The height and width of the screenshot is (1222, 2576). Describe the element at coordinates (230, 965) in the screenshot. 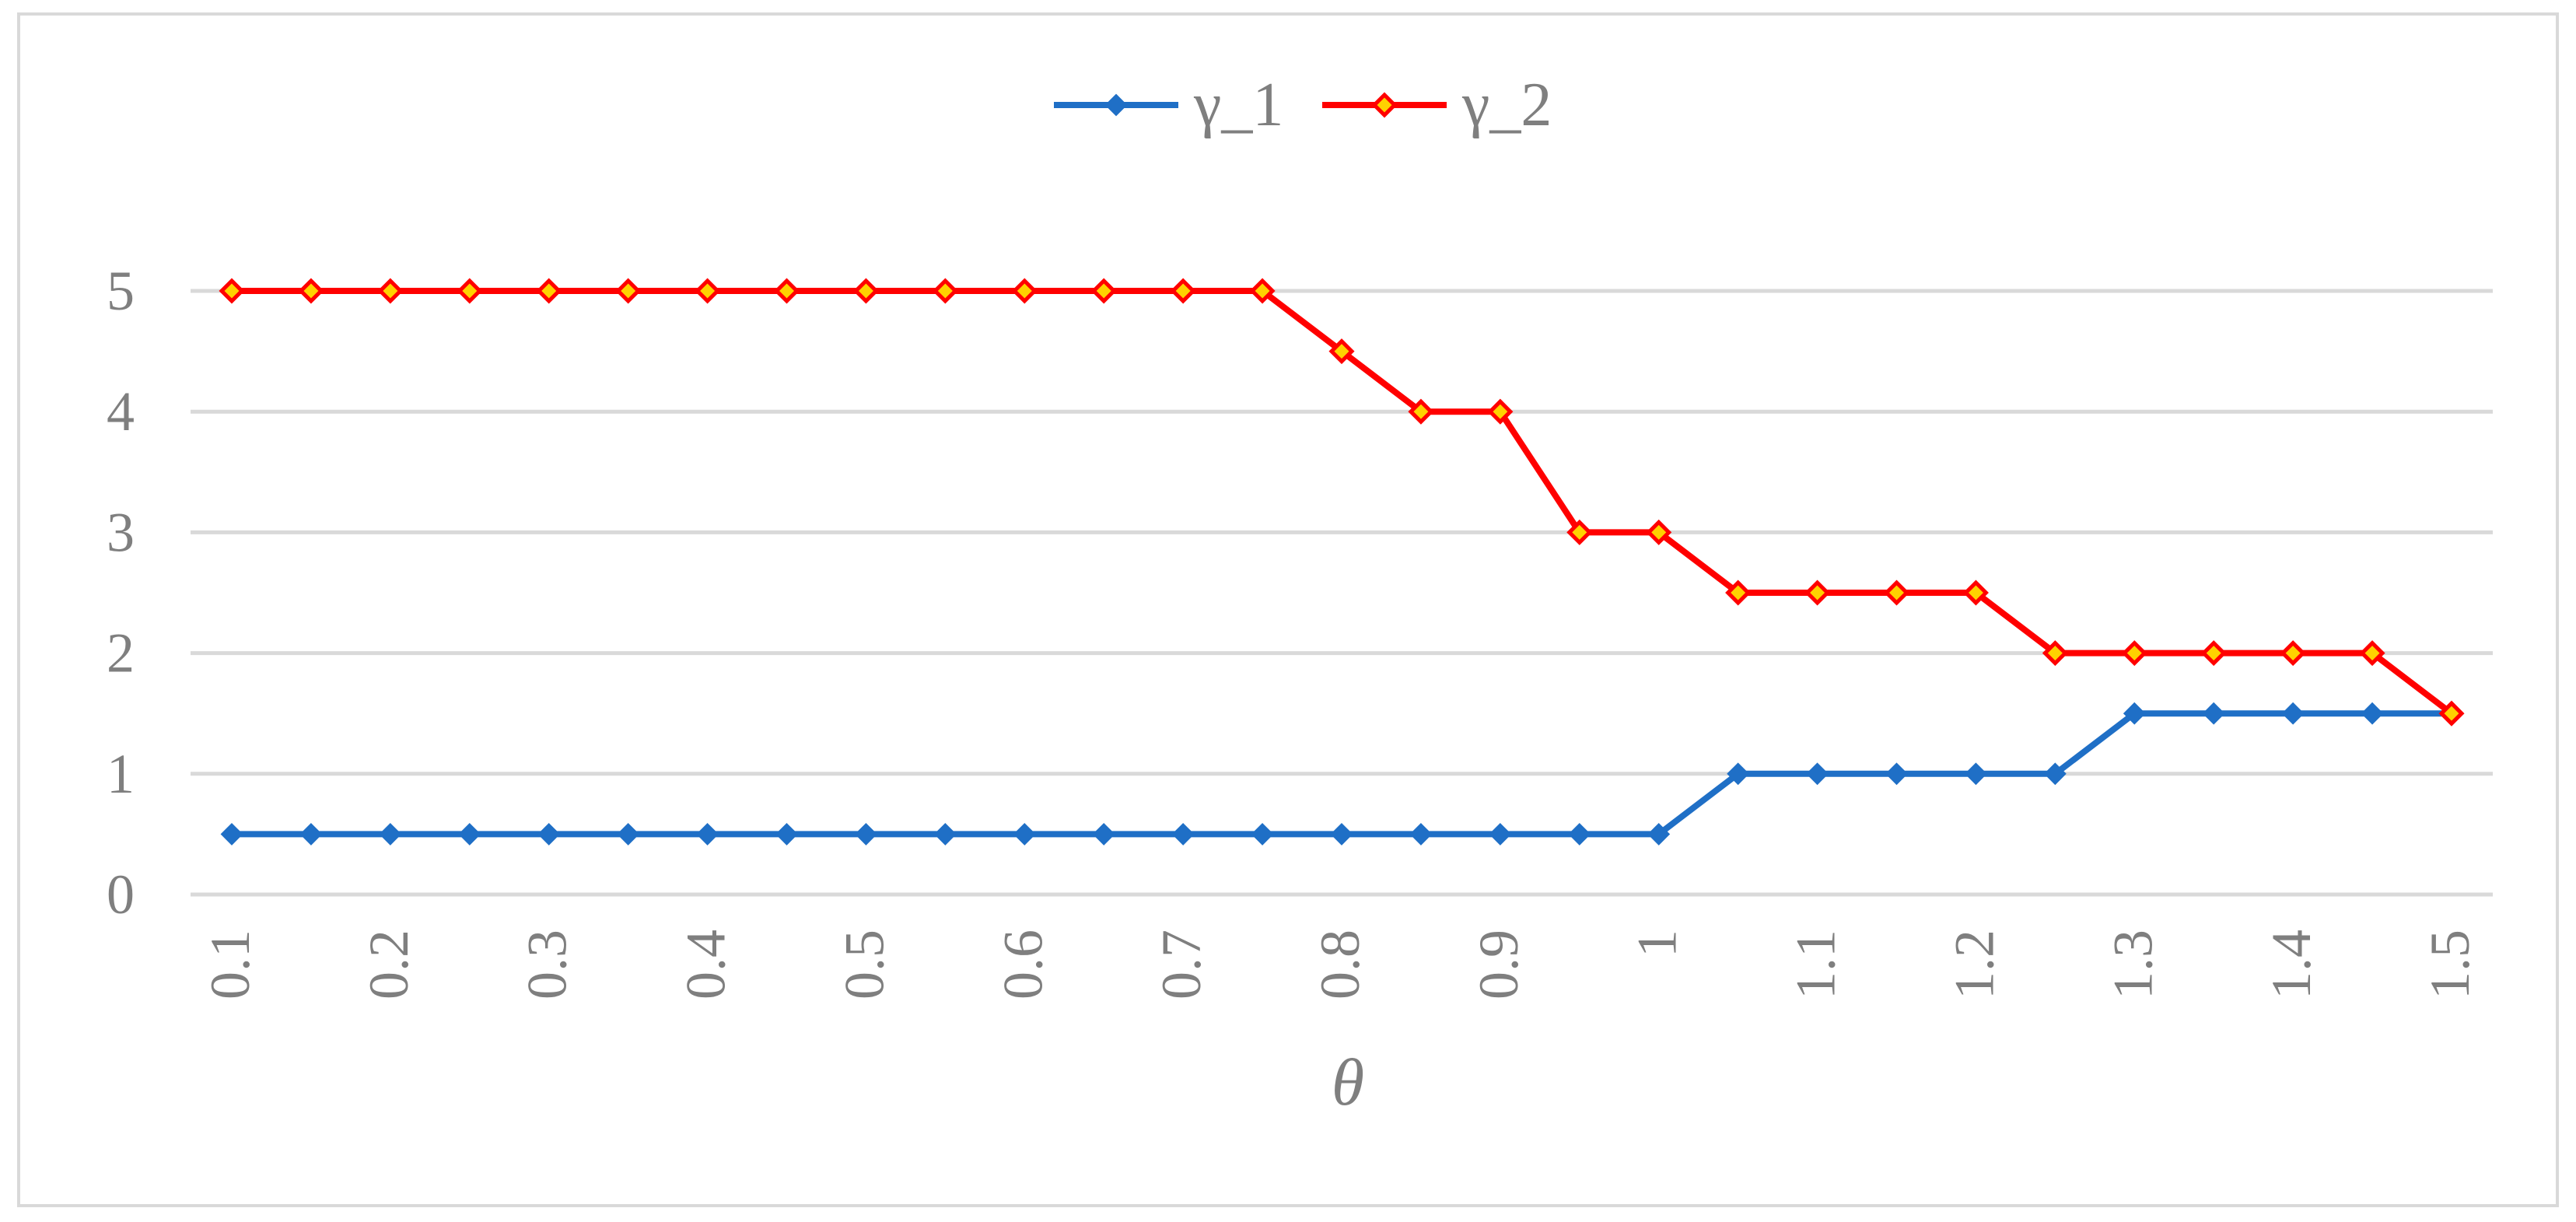

I see `x-tick-label: 0.1` at that location.